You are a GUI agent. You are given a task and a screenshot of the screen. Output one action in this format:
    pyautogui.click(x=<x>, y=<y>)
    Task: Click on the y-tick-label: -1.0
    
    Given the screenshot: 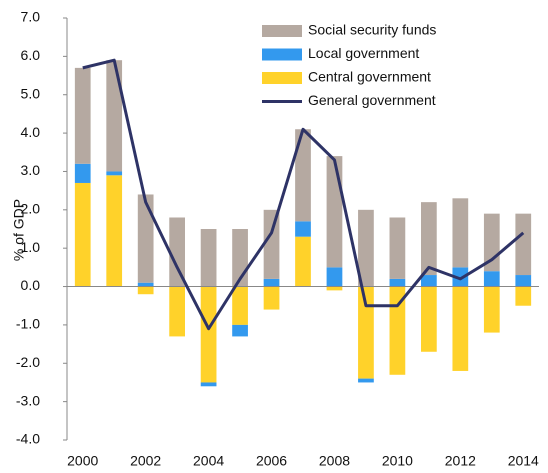 What is the action you would take?
    pyautogui.click(x=28, y=324)
    